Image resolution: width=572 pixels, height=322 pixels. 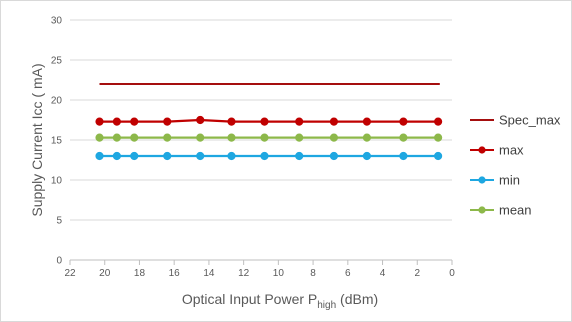 I want to click on x-axis-title-unit: (dBm), so click(x=357, y=299).